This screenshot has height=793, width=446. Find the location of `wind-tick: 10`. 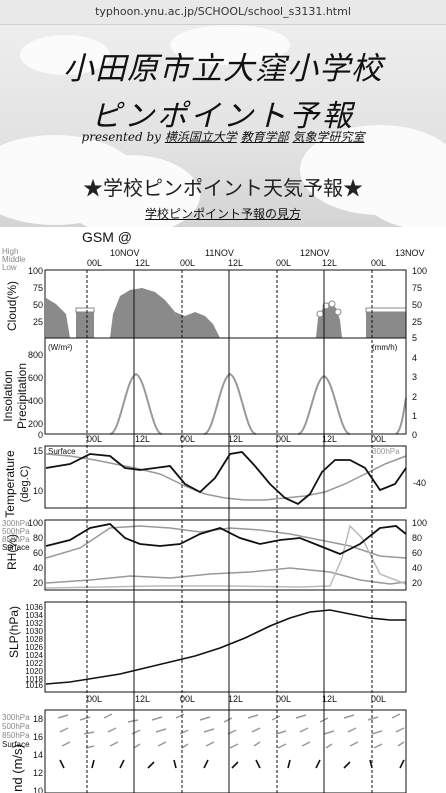

wind-tick: 10 is located at coordinates (38, 789).